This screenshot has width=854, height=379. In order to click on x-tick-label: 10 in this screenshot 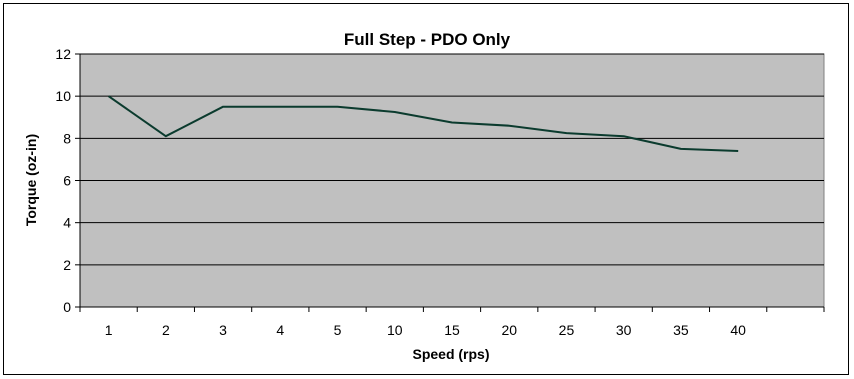, I will do `click(395, 330)`.